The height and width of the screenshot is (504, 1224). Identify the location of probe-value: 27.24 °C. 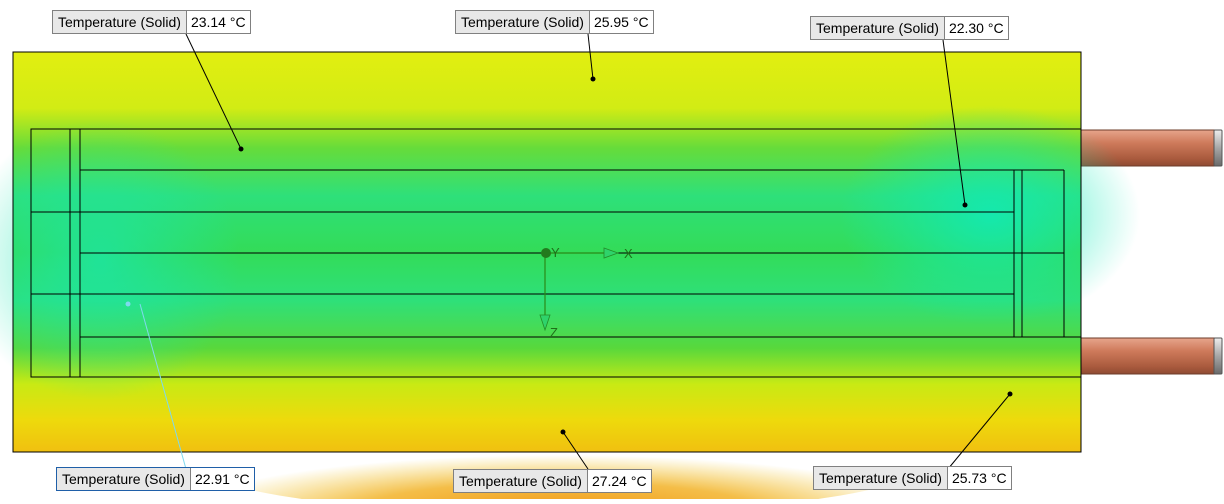
(619, 481).